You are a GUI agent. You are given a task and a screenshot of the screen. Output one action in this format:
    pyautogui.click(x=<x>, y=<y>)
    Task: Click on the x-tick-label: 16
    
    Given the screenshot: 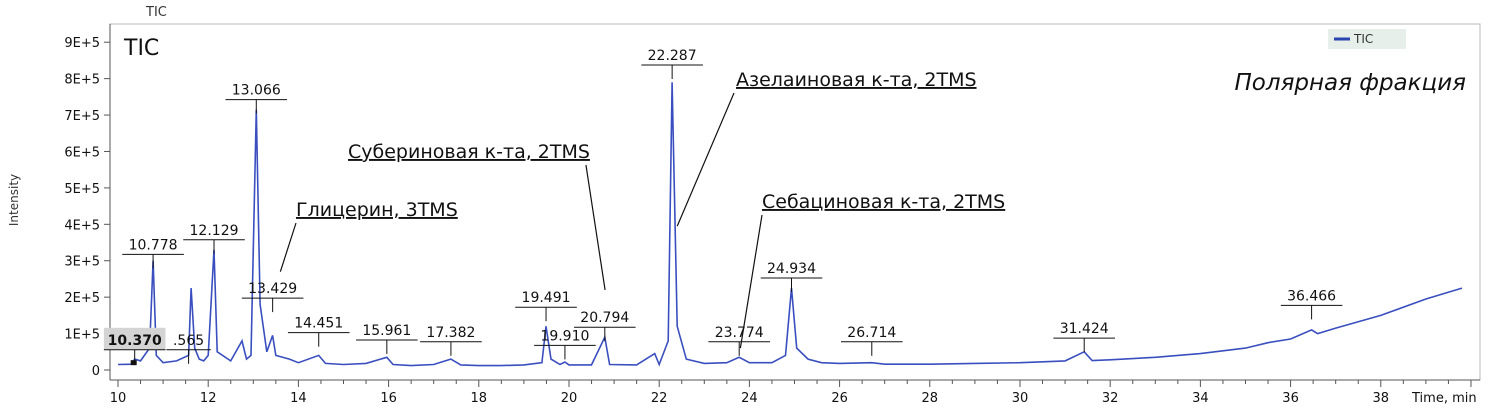 What is the action you would take?
    pyautogui.click(x=388, y=398)
    